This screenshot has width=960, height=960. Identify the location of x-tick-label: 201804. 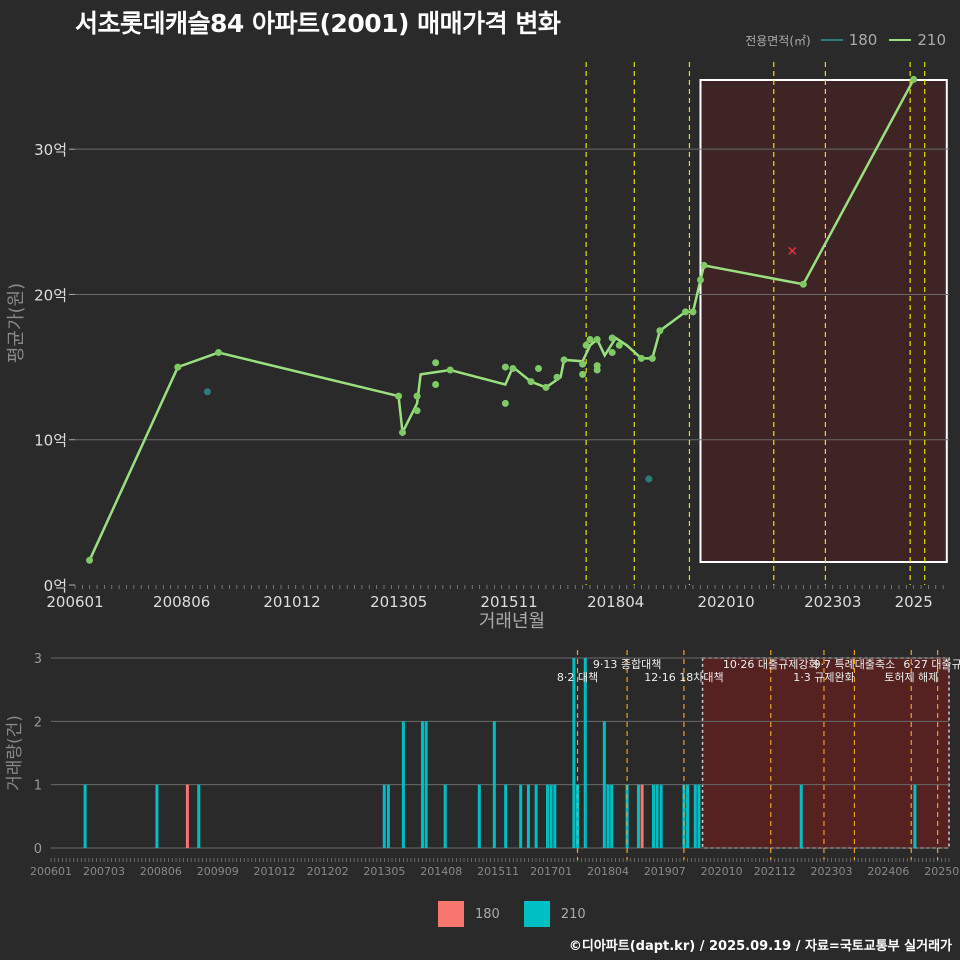
(608, 871).